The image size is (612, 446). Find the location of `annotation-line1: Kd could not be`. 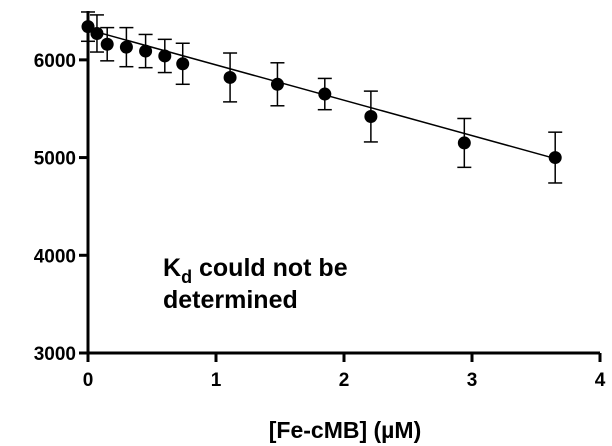

annotation-line1: Kd could not be is located at coordinates (255, 270).